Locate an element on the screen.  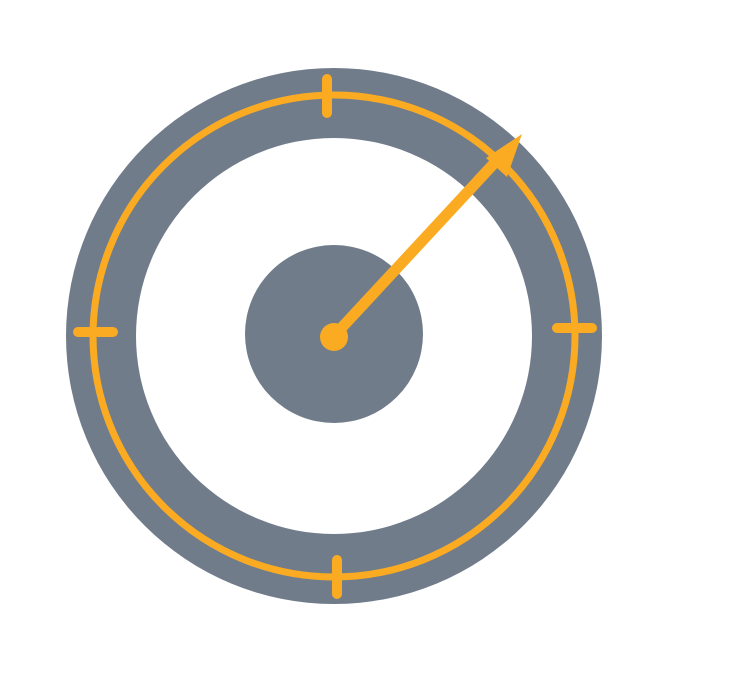
needle-tip is located at coordinates (504, 155).